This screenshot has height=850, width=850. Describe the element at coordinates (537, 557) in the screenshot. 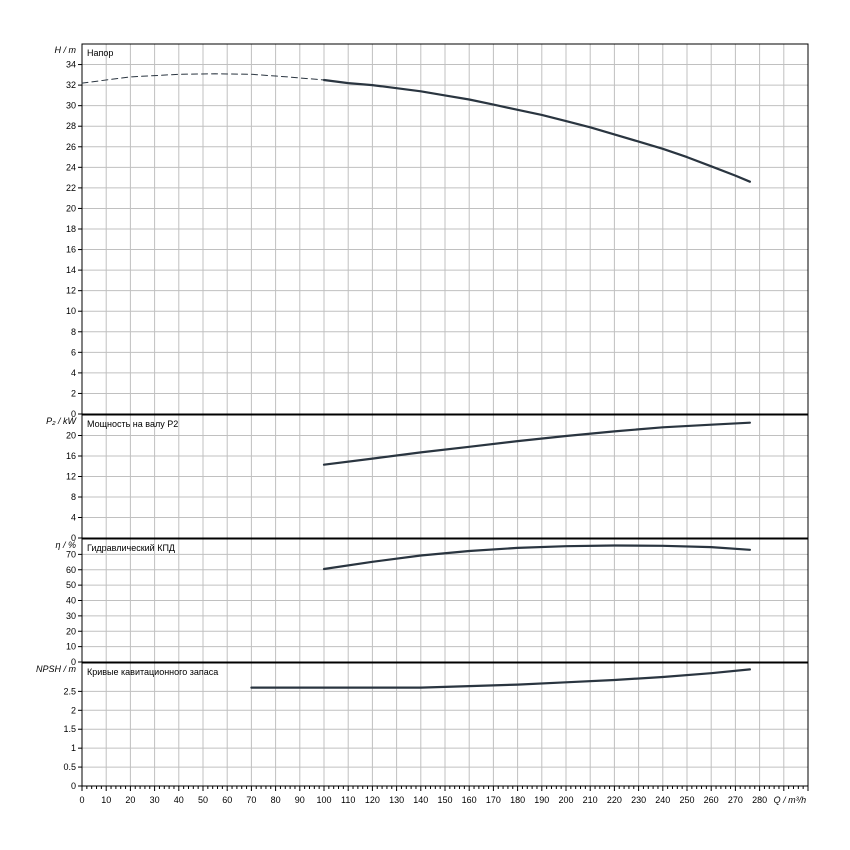

I see `efficiency-curve-solid` at that location.